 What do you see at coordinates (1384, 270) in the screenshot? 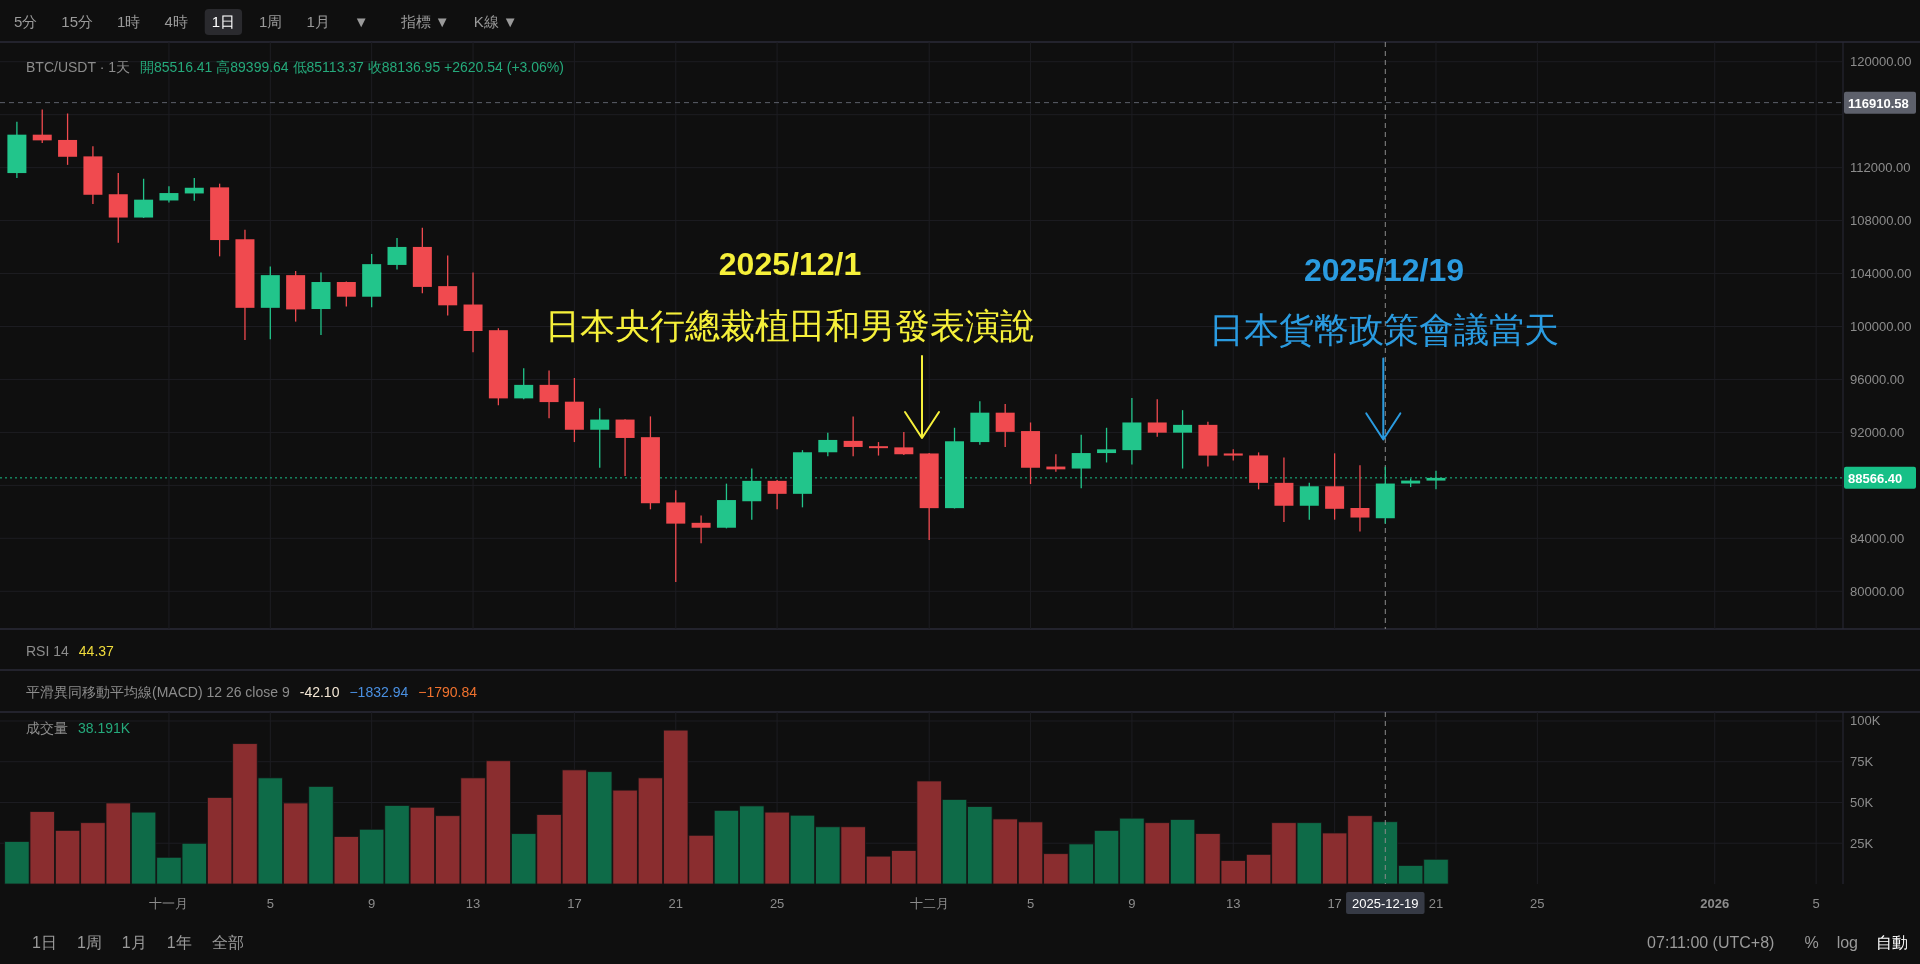
I see `annotation: 2025/12/19` at bounding box center [1384, 270].